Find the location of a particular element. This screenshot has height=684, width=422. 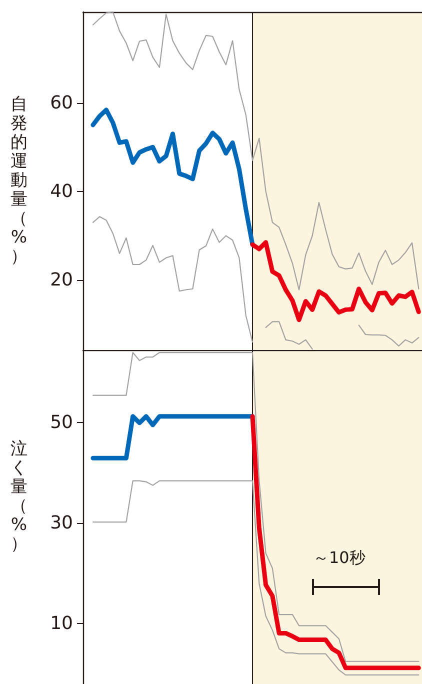

y-axis-title: 泣く量（%） is located at coordinates (19, 496).